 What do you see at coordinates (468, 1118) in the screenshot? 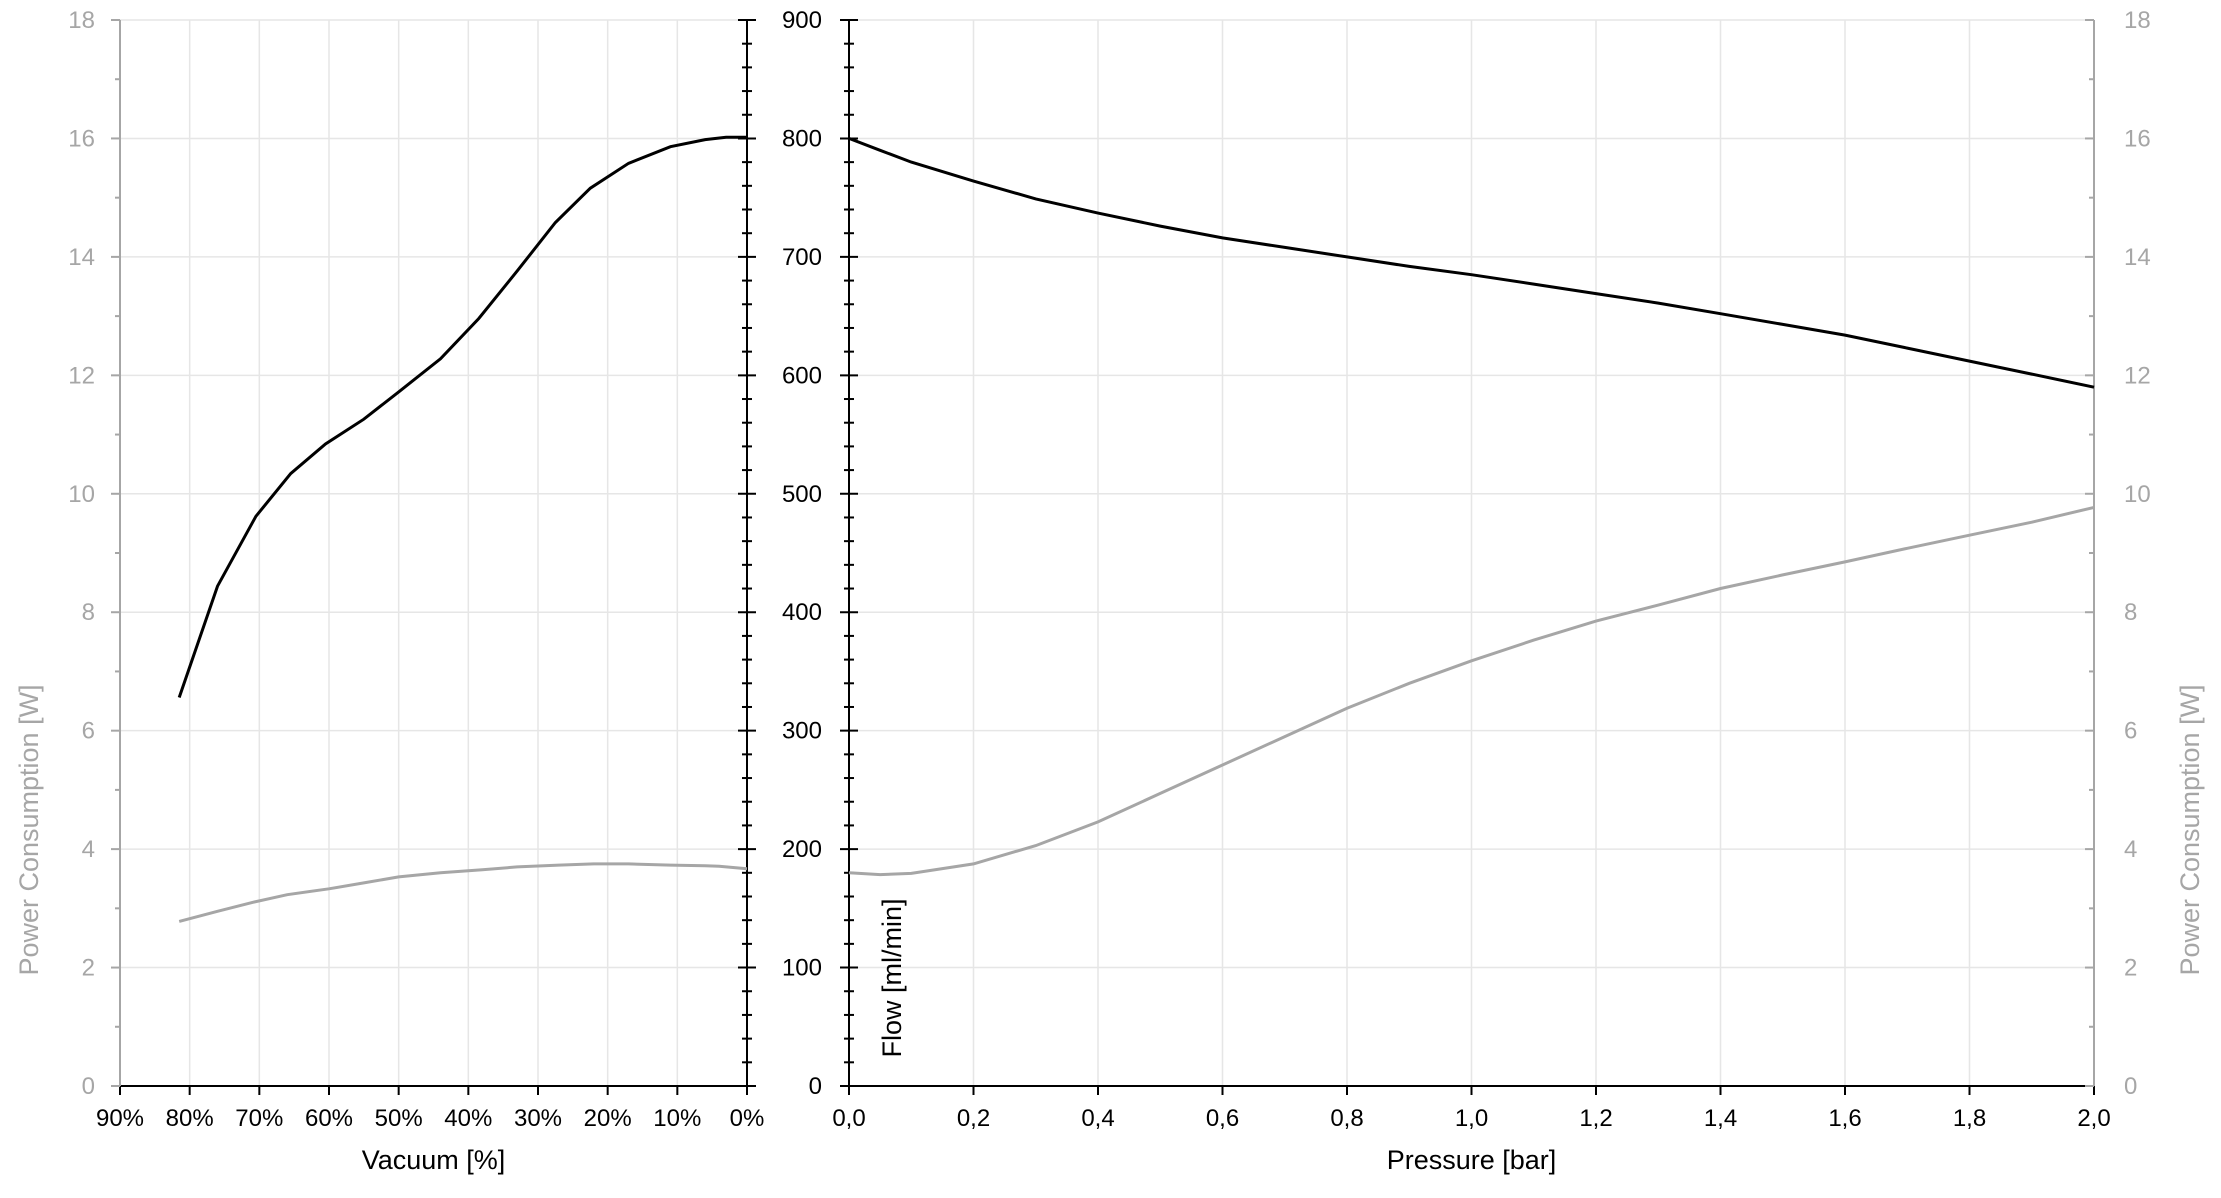
I see `x-tick-label: 40%` at bounding box center [468, 1118].